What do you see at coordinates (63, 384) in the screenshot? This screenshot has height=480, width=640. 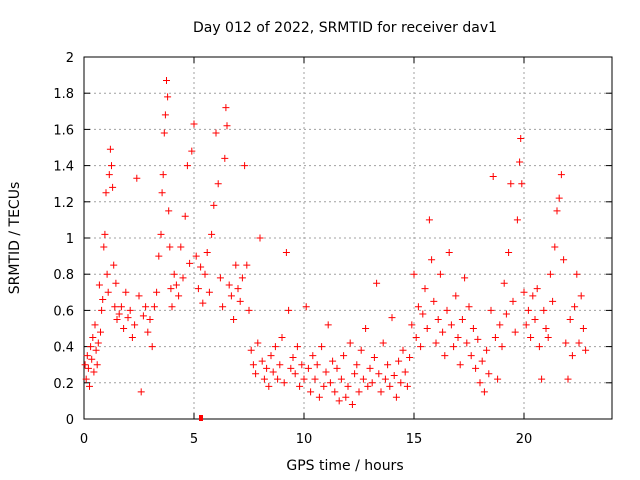 I see `y-tick-label: 0.2` at bounding box center [63, 384].